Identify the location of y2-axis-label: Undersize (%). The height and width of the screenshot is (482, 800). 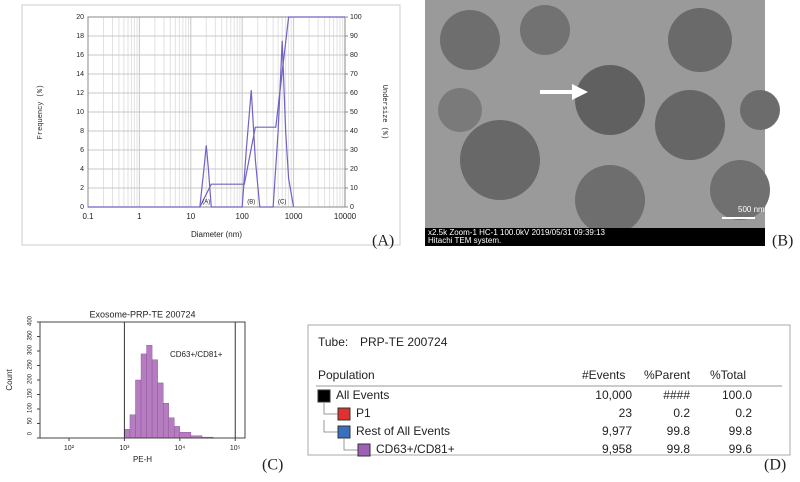
(384, 112).